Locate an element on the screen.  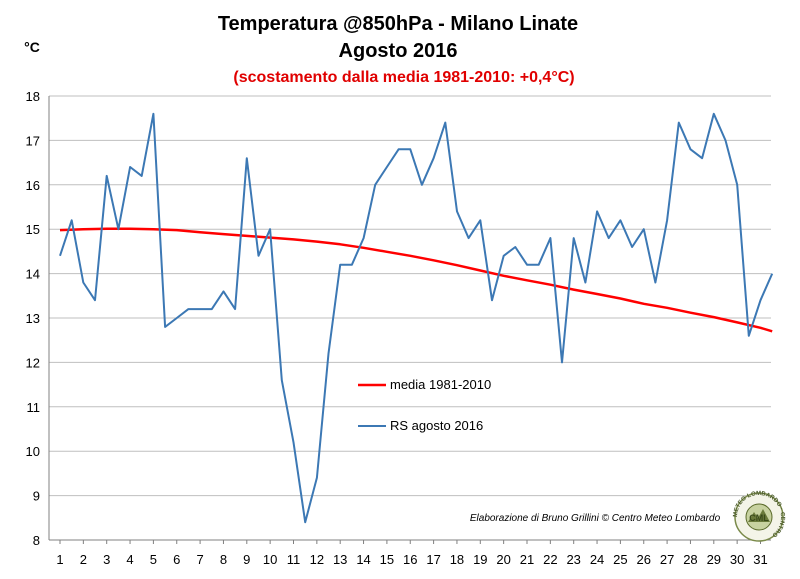
x-tick-label-31: 31 is located at coordinates (760, 559).